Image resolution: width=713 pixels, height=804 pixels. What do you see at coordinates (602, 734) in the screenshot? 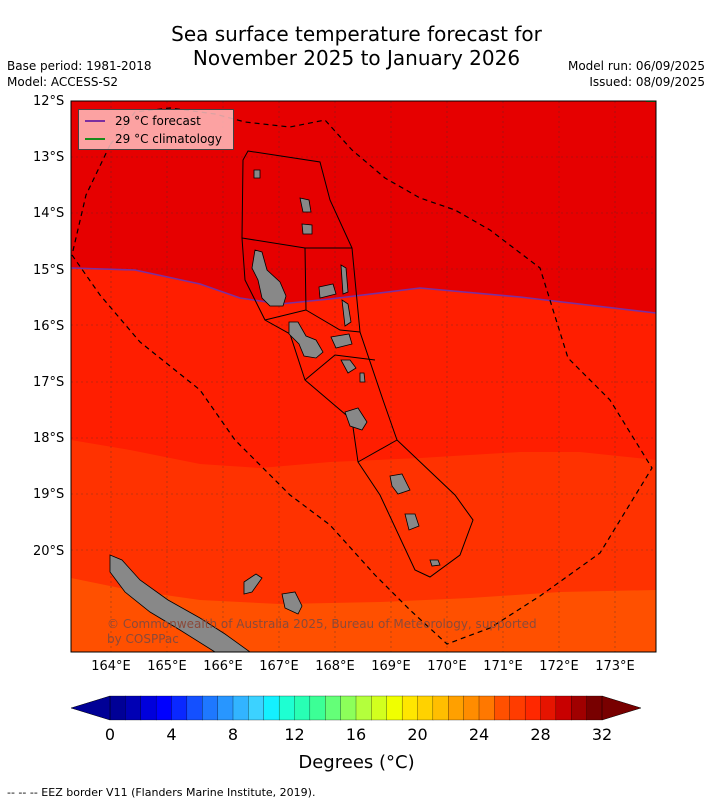
I see `colorbar-tick-label: 32` at bounding box center [602, 734].